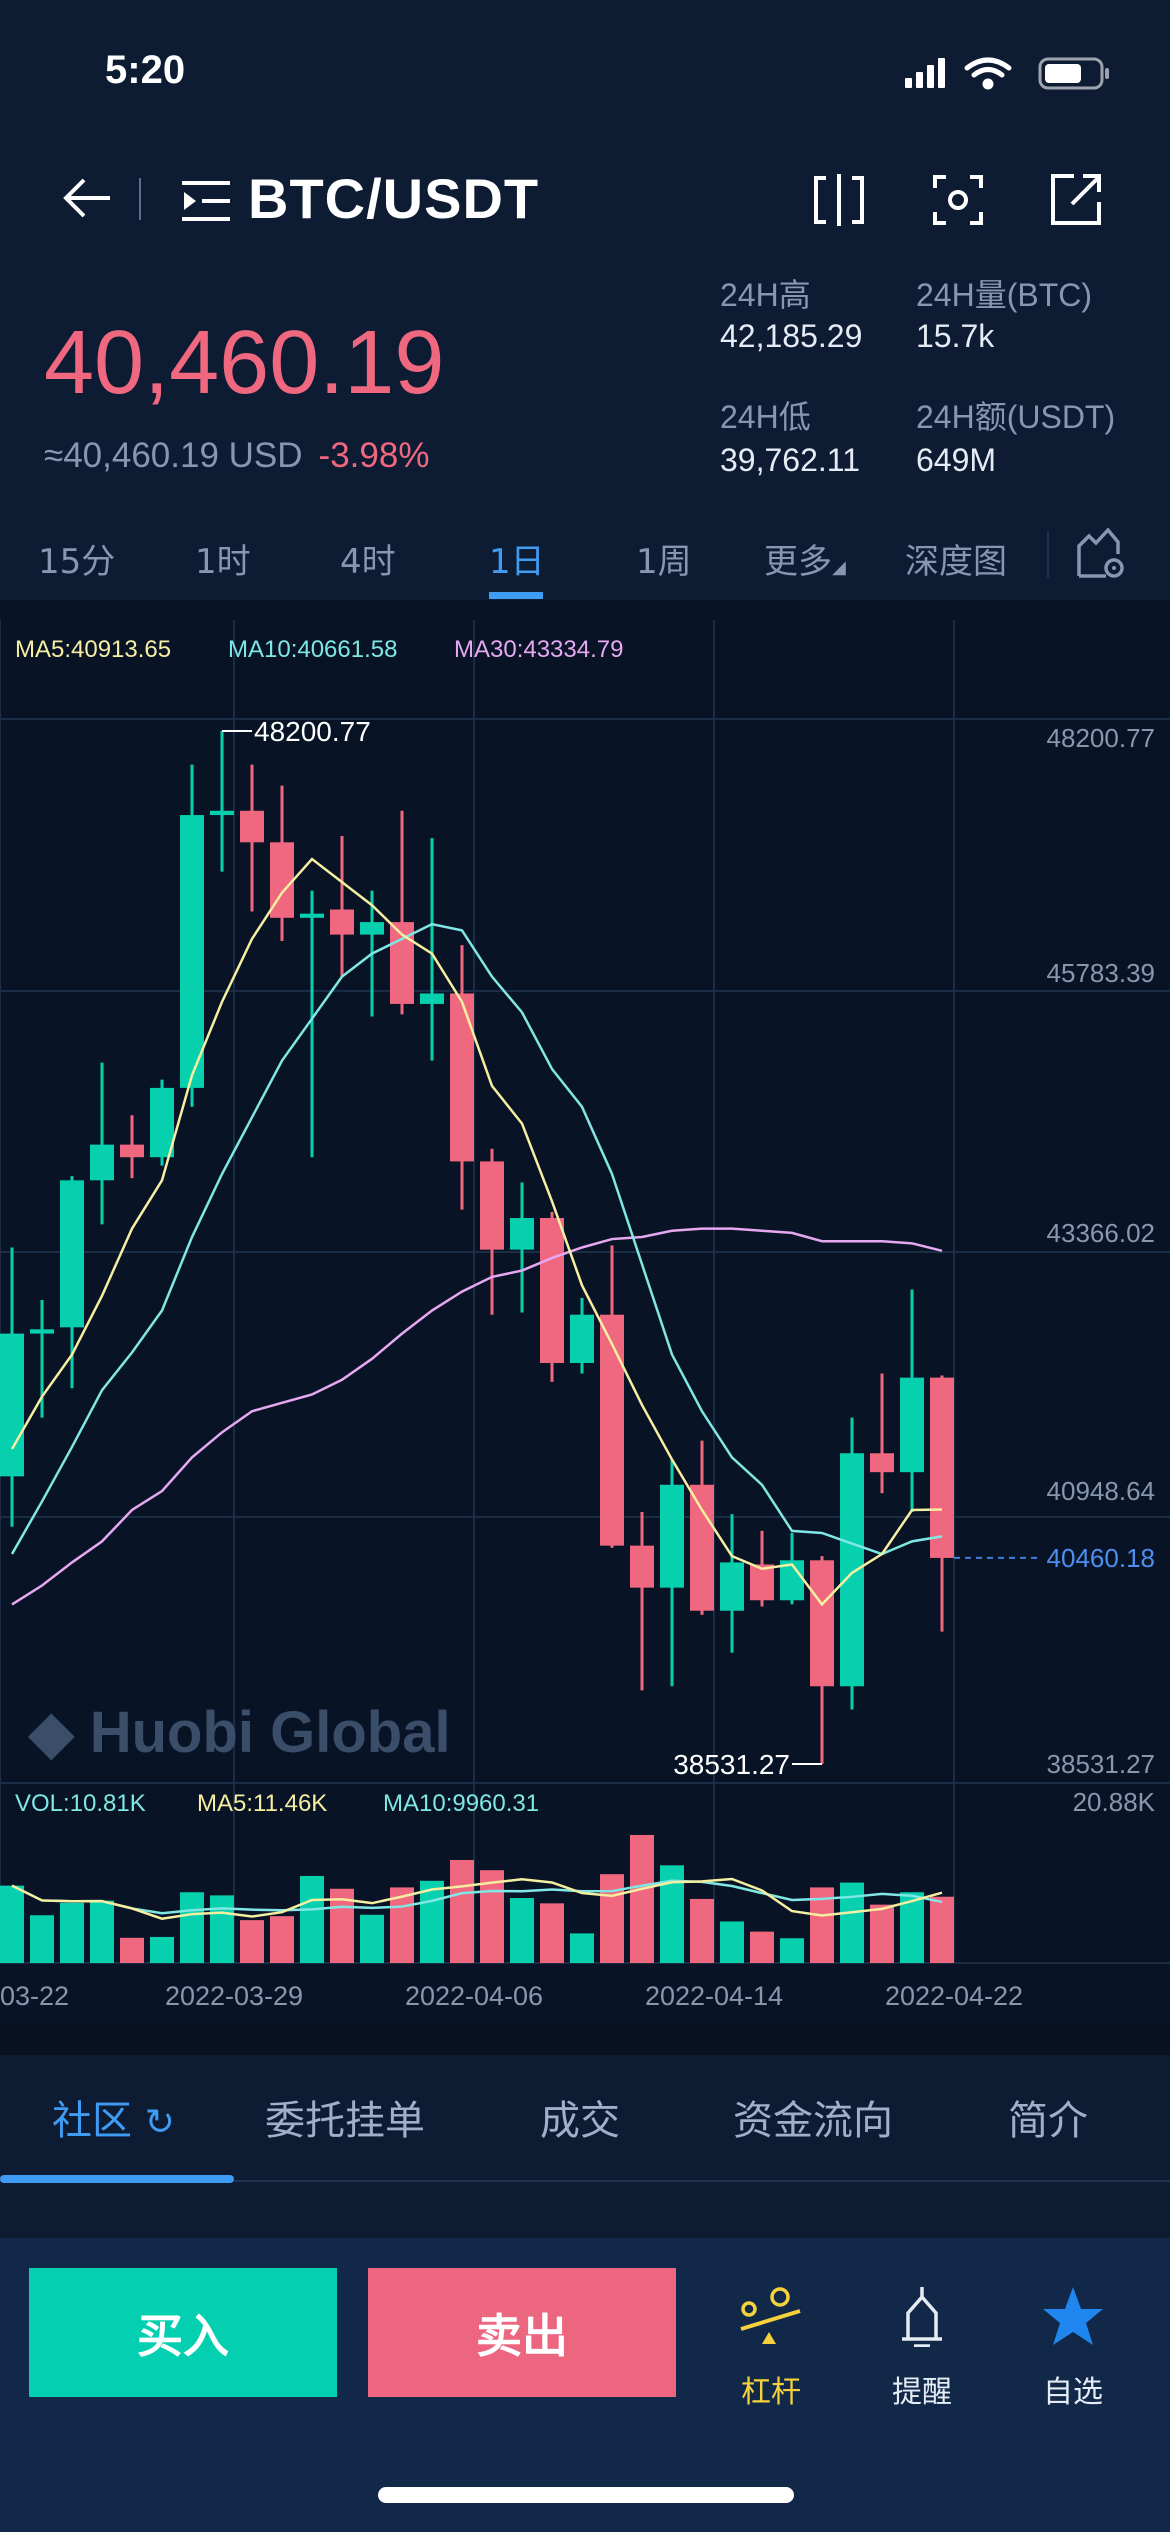 The width and height of the screenshot is (1170, 2532). Describe the element at coordinates (234, 1996) in the screenshot. I see `x-tick-label: 2022-03-29` at that location.